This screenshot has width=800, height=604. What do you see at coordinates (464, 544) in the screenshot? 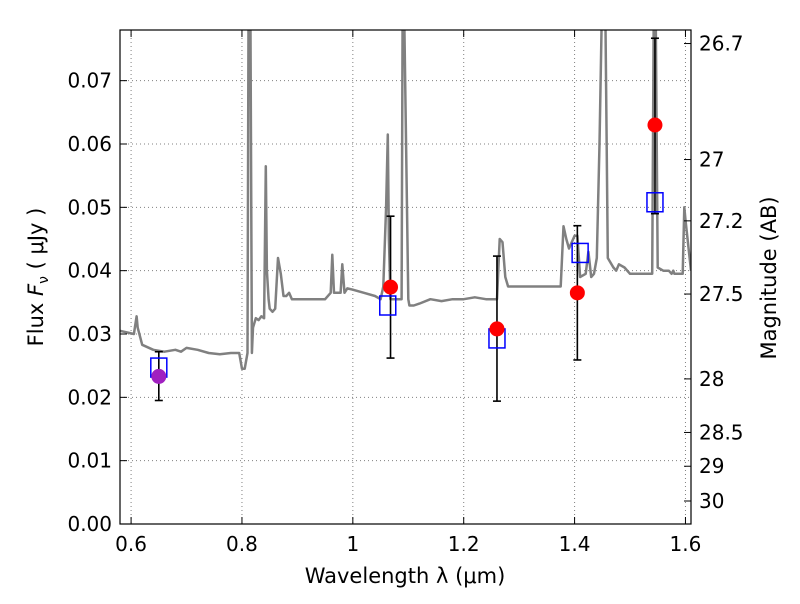
I see `x-tick-label: 1.2` at bounding box center [464, 544].